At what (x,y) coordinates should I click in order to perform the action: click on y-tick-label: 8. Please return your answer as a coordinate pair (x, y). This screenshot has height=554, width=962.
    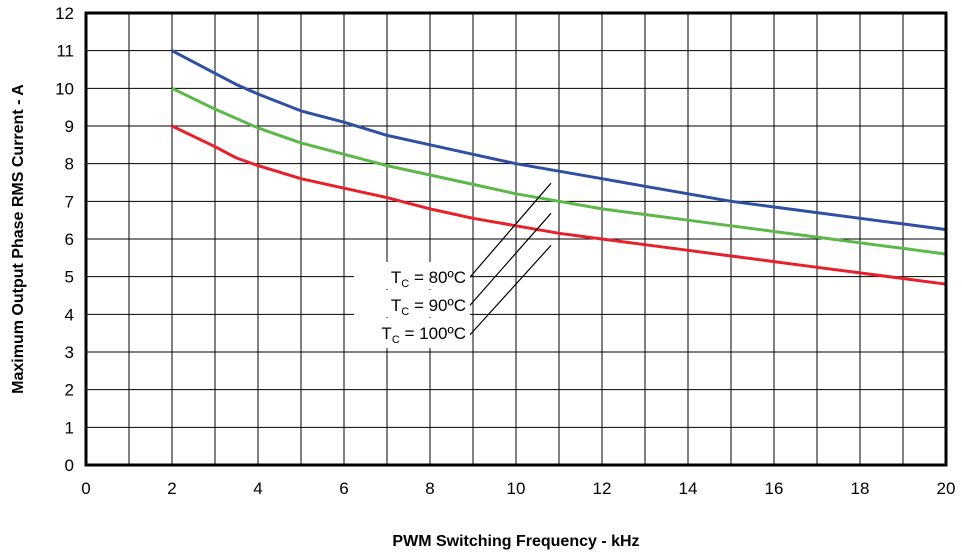
    Looking at the image, I should click on (69, 164).